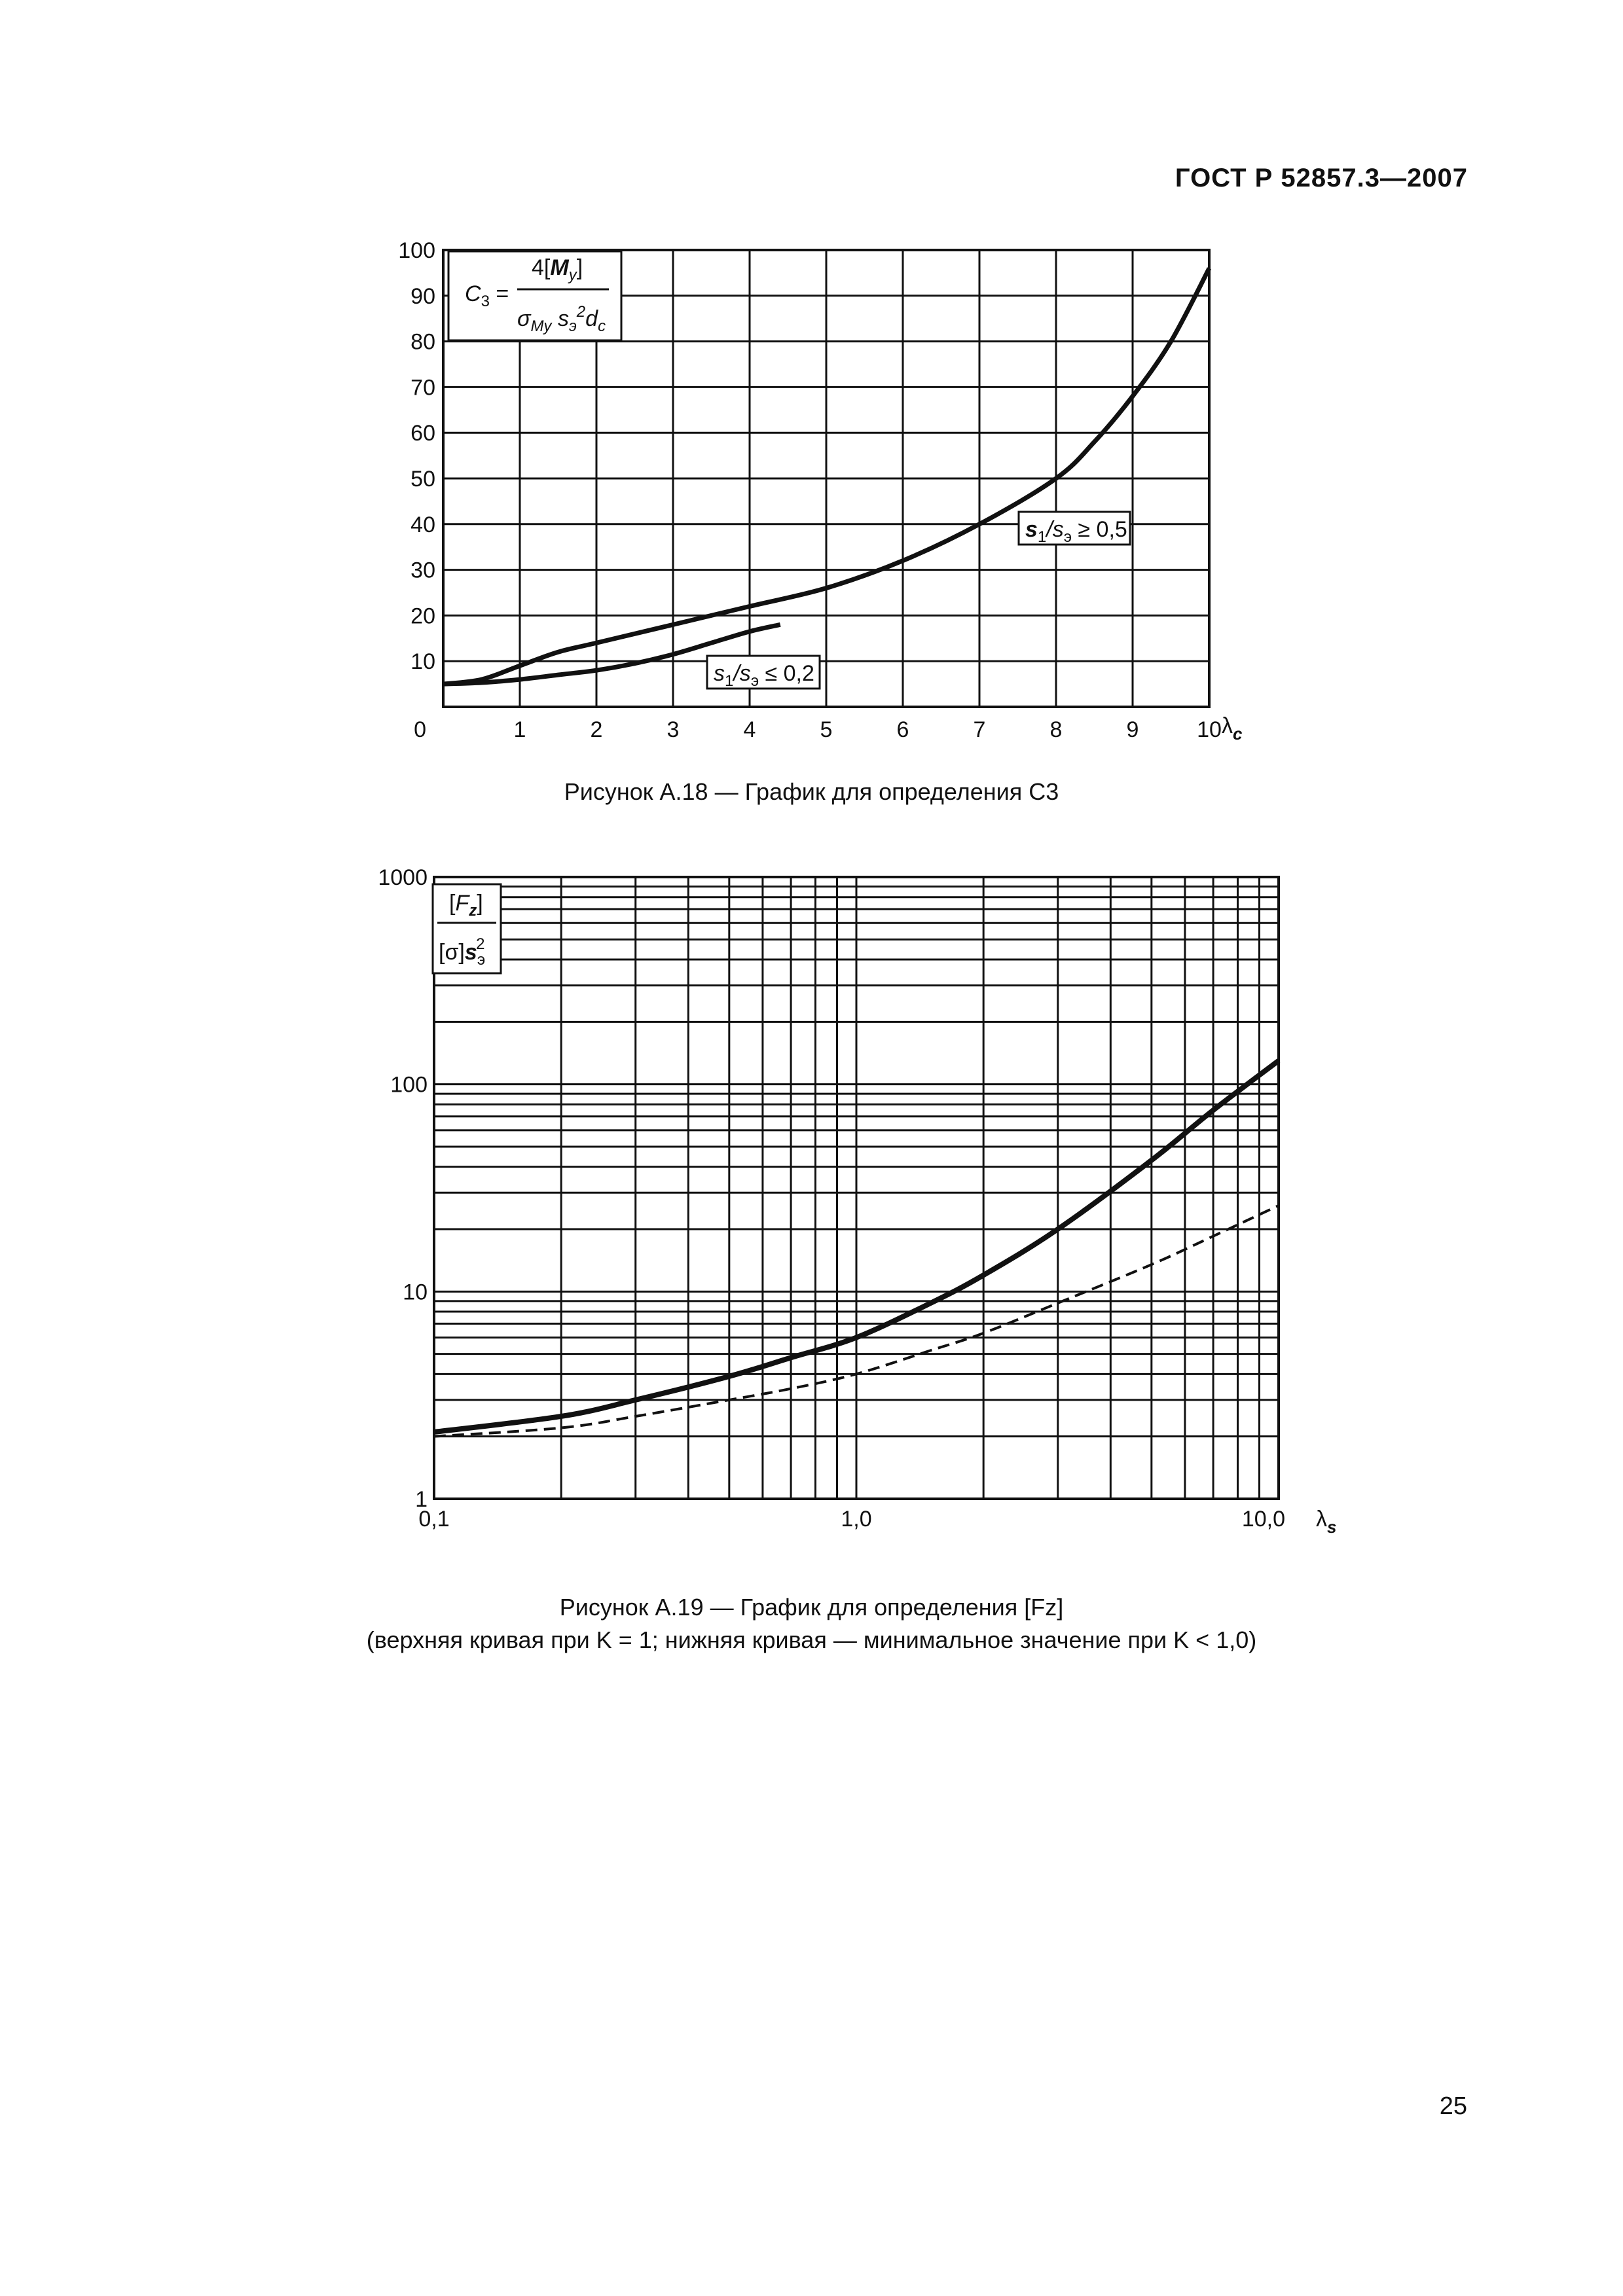  I want to click on figure-a18-caption: Рисунок А.18 — График для определения C3, so click(811, 791).